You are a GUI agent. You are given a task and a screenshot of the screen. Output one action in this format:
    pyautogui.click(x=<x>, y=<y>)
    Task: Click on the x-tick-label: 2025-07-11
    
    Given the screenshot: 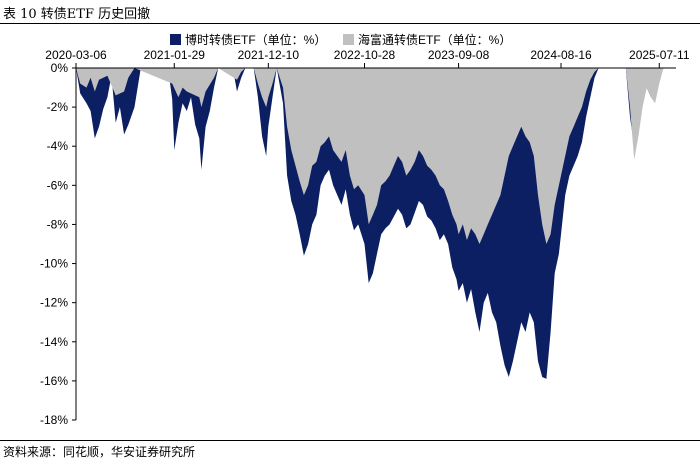 What is the action you would take?
    pyautogui.click(x=659, y=55)
    